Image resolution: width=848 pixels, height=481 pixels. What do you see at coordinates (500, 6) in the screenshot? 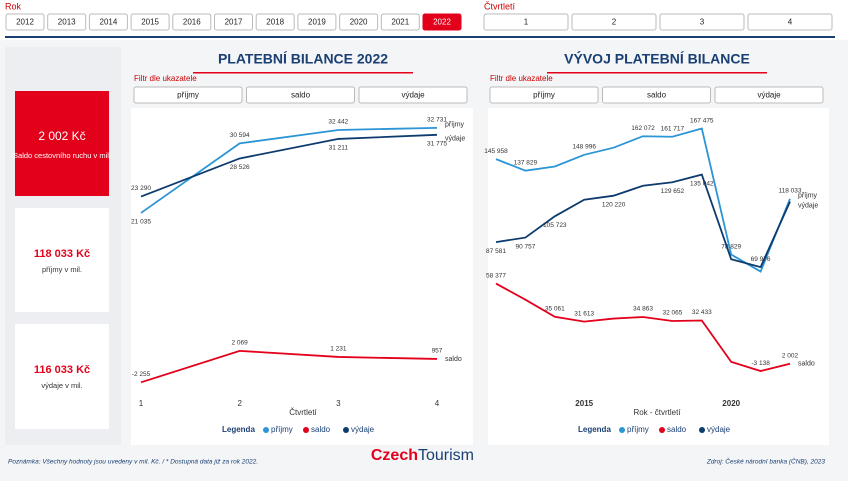
I see `quarter-label: Čtvrtletí` at bounding box center [500, 6].